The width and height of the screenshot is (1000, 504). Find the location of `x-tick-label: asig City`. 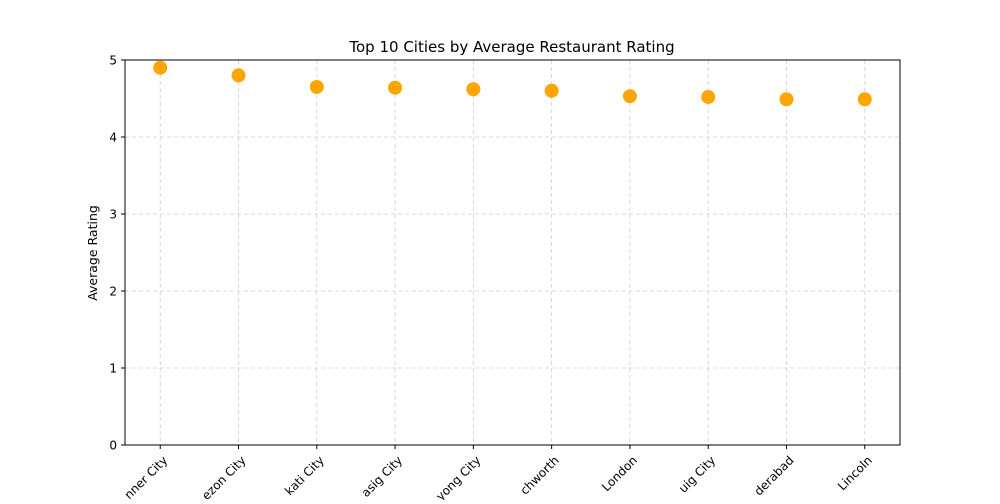

x-tick-label: asig City is located at coordinates (382, 476).